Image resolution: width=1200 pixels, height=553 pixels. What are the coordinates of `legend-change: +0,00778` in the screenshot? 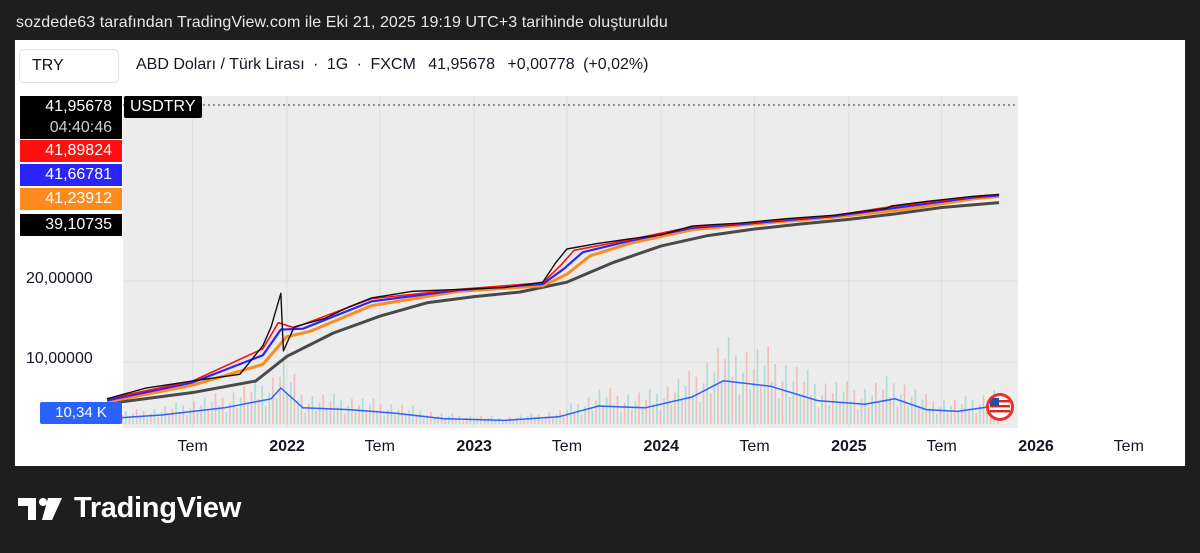 It's located at (541, 64).